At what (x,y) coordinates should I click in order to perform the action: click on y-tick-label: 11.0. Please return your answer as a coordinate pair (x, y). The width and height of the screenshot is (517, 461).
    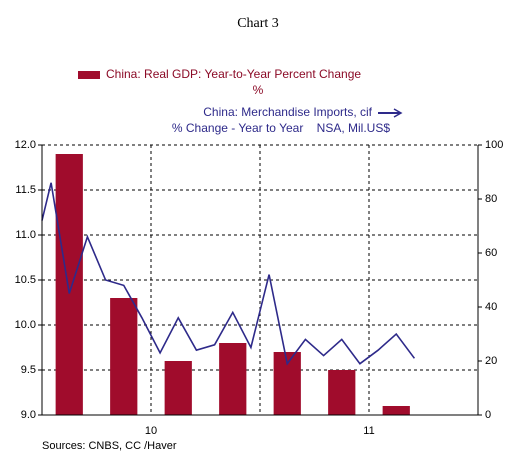
    Looking at the image, I should click on (25, 235).